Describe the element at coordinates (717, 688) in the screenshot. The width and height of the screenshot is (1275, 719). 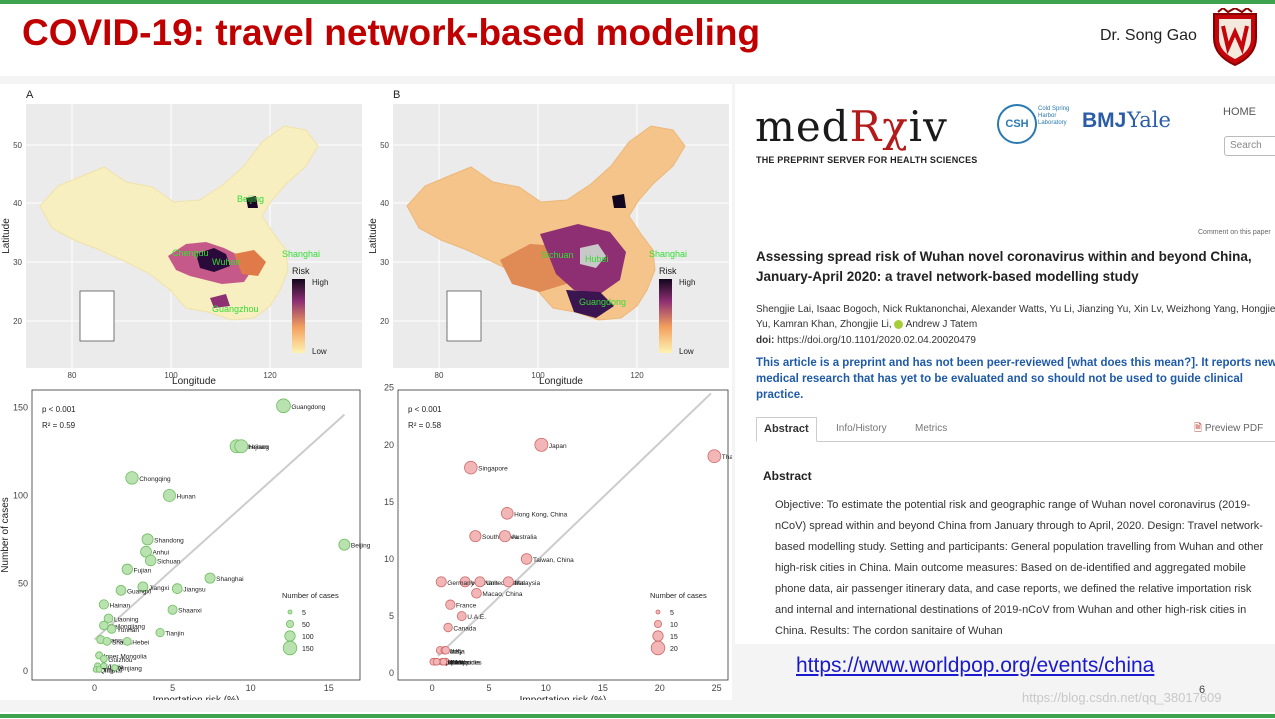
I see `x-tick-label: 25` at that location.